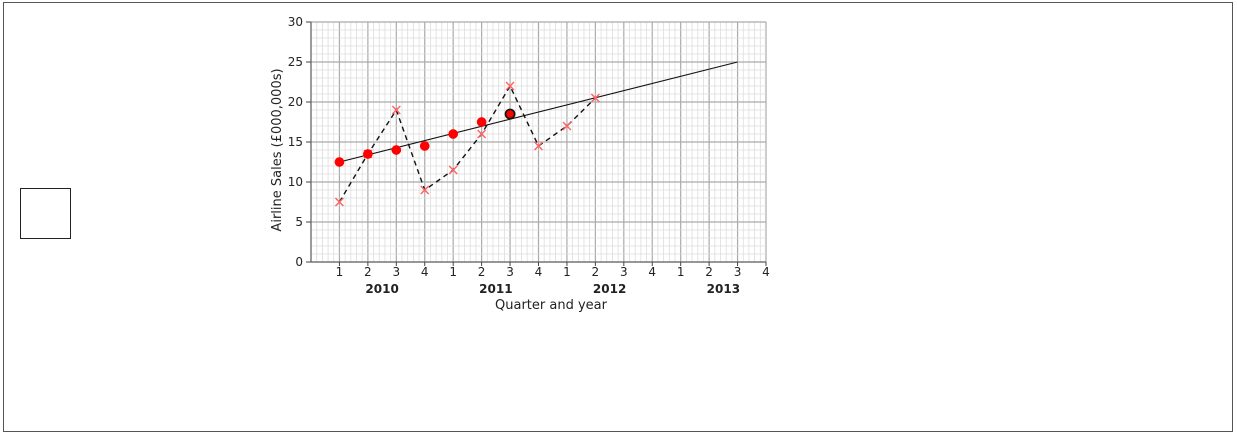 The height and width of the screenshot is (432, 1237). Describe the element at coordinates (381, 289) in the screenshot. I see `year-label: 2010` at that location.